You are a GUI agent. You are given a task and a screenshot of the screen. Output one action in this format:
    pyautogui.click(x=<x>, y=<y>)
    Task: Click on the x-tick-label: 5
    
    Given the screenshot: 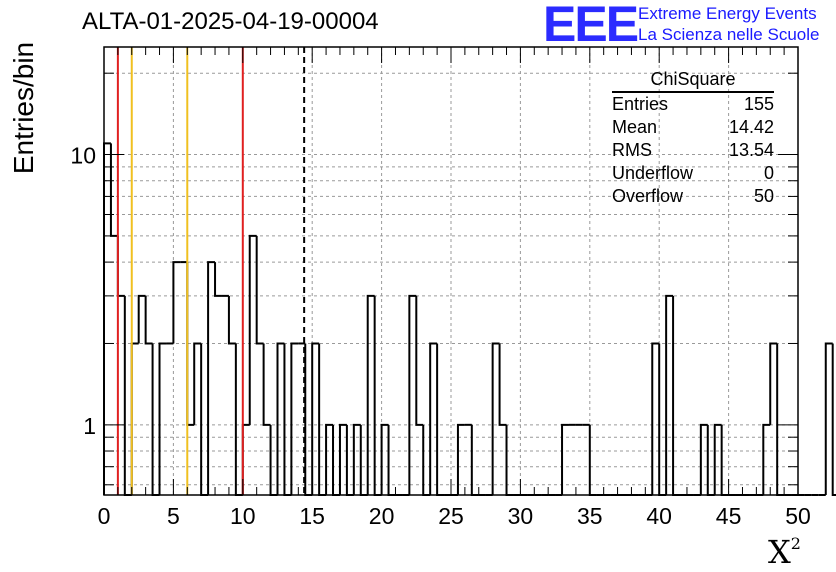 What is the action you would take?
    pyautogui.click(x=173, y=516)
    